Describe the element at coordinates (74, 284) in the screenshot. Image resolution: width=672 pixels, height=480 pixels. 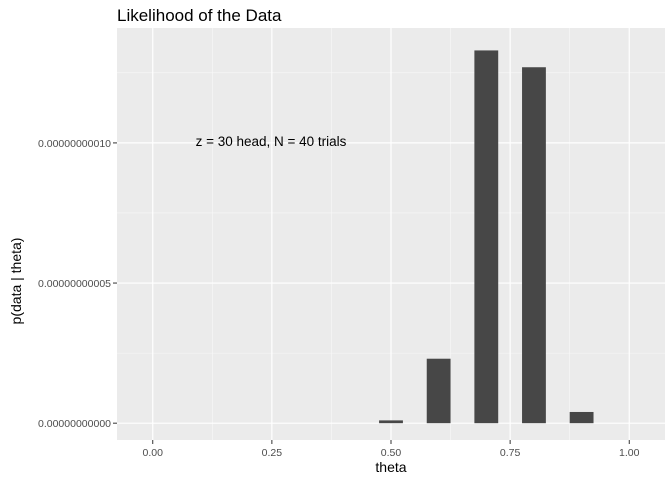
I see `y-tick-label: 0.00000000005` at that location.